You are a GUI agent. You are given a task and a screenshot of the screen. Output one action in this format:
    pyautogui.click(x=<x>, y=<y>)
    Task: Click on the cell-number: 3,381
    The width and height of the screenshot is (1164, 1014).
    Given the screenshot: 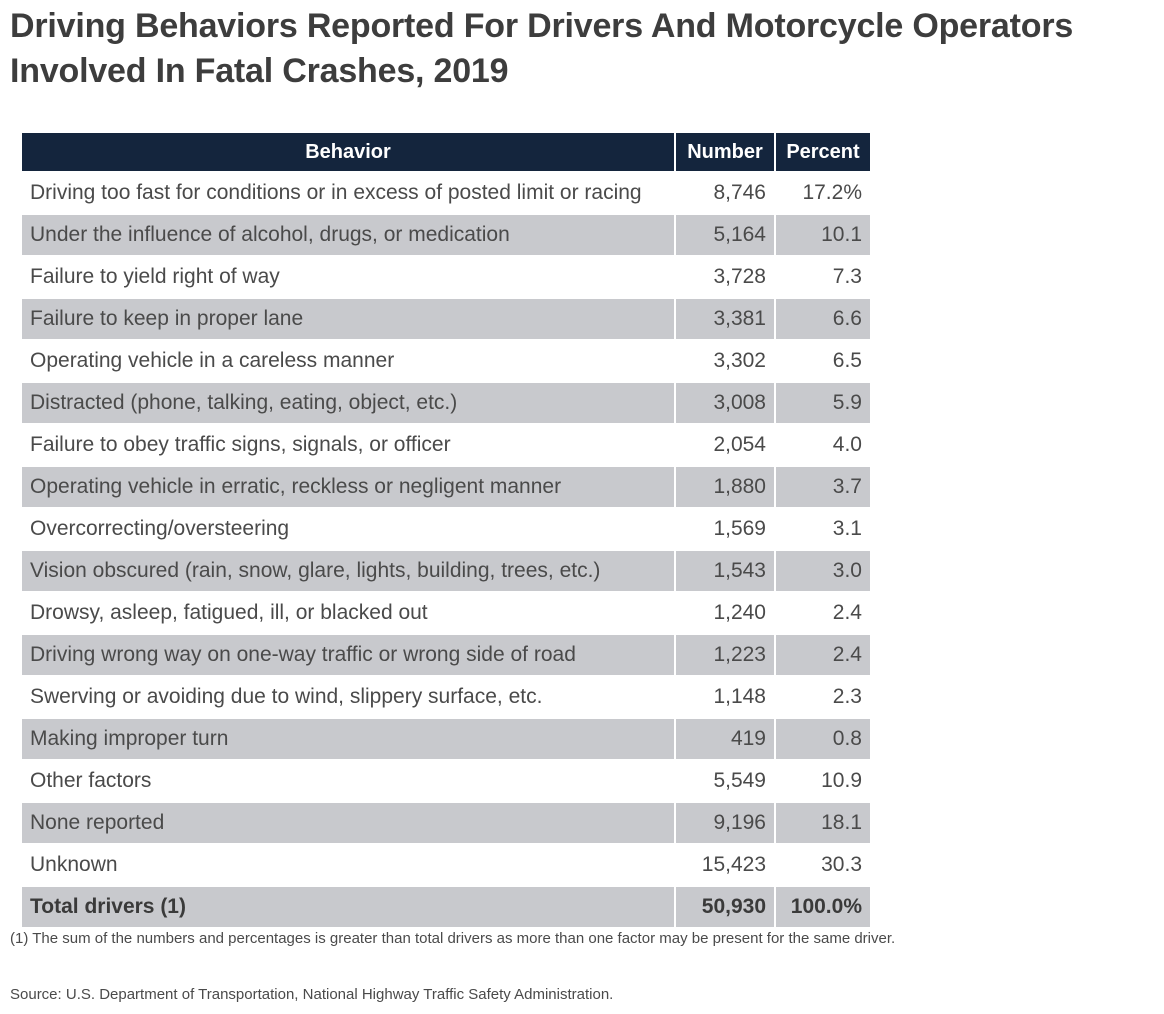 What is the action you would take?
    pyautogui.click(x=724, y=318)
    